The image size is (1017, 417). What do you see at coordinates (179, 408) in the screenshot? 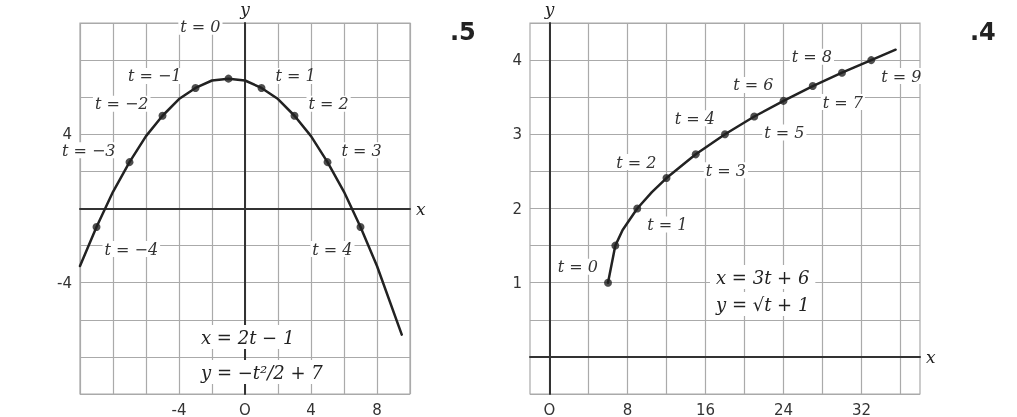
I see `x-tick-label: -4` at bounding box center [179, 408].